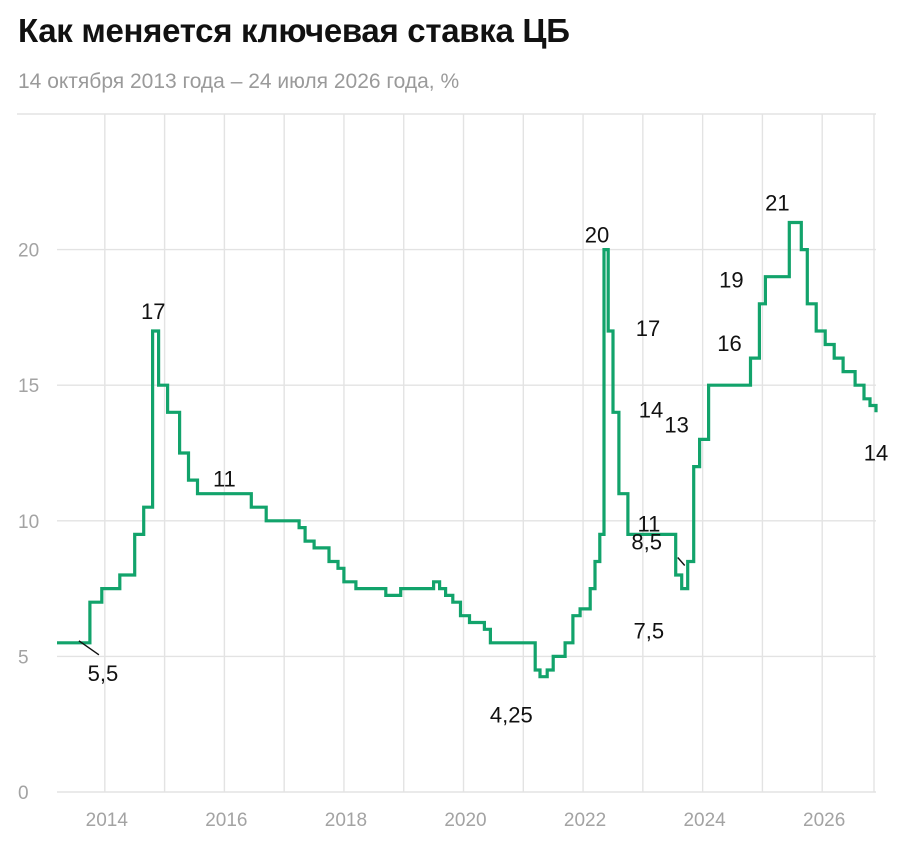 Image resolution: width=897 pixels, height=846 pixels. I want to click on chart-title: Как меняется ключевая ставка ЦБ, so click(294, 30).